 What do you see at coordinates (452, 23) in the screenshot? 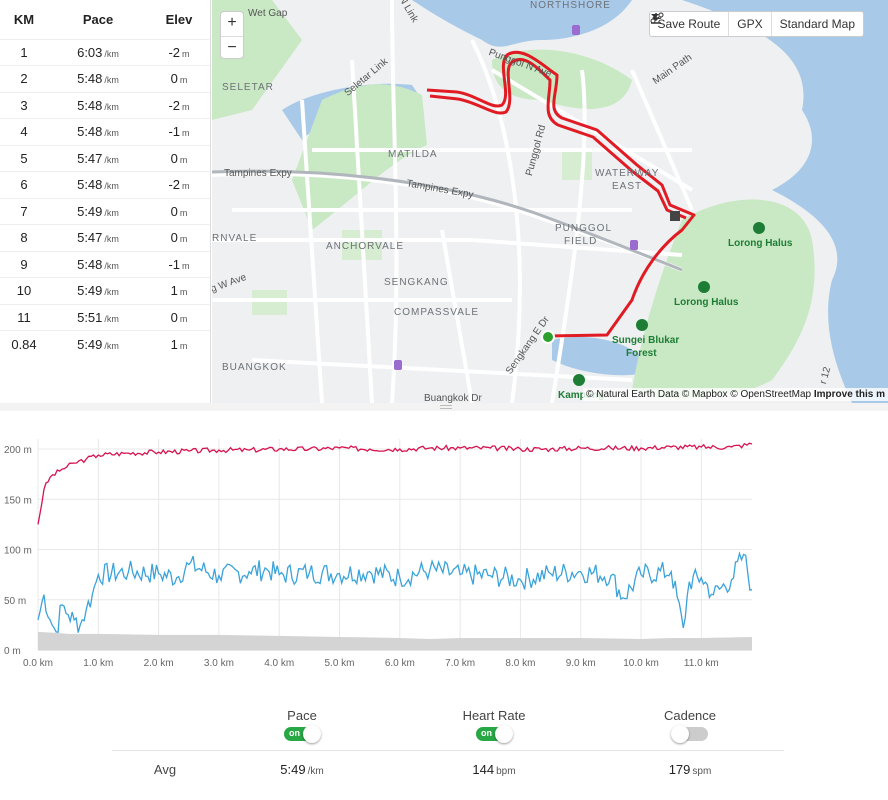
I see `water-river` at bounding box center [452, 23].